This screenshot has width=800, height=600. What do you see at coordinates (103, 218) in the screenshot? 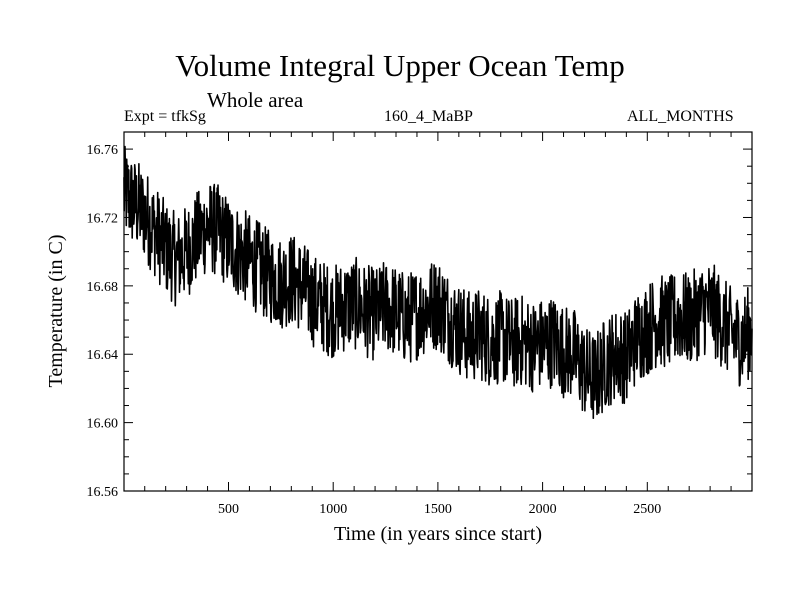
I see `y-tick-label: 16.72` at bounding box center [103, 218].